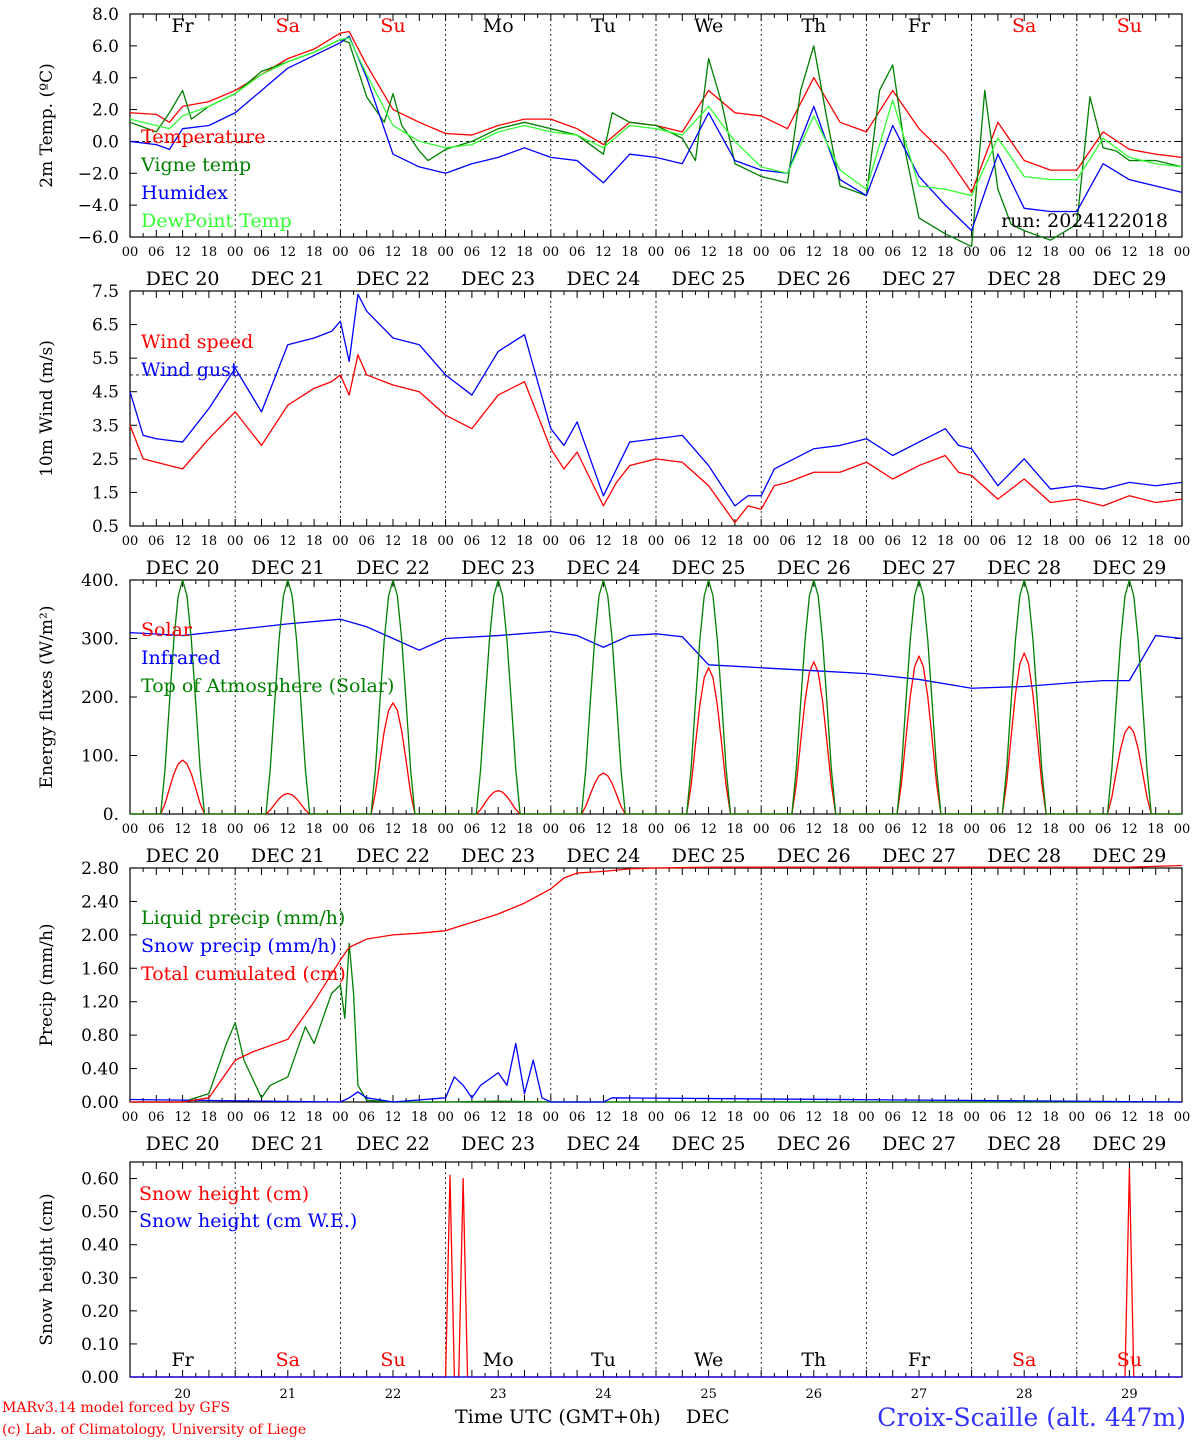 This screenshot has width=1194, height=1440. What do you see at coordinates (98, 206) in the screenshot?
I see `y-tick-label: −4.0` at bounding box center [98, 206].